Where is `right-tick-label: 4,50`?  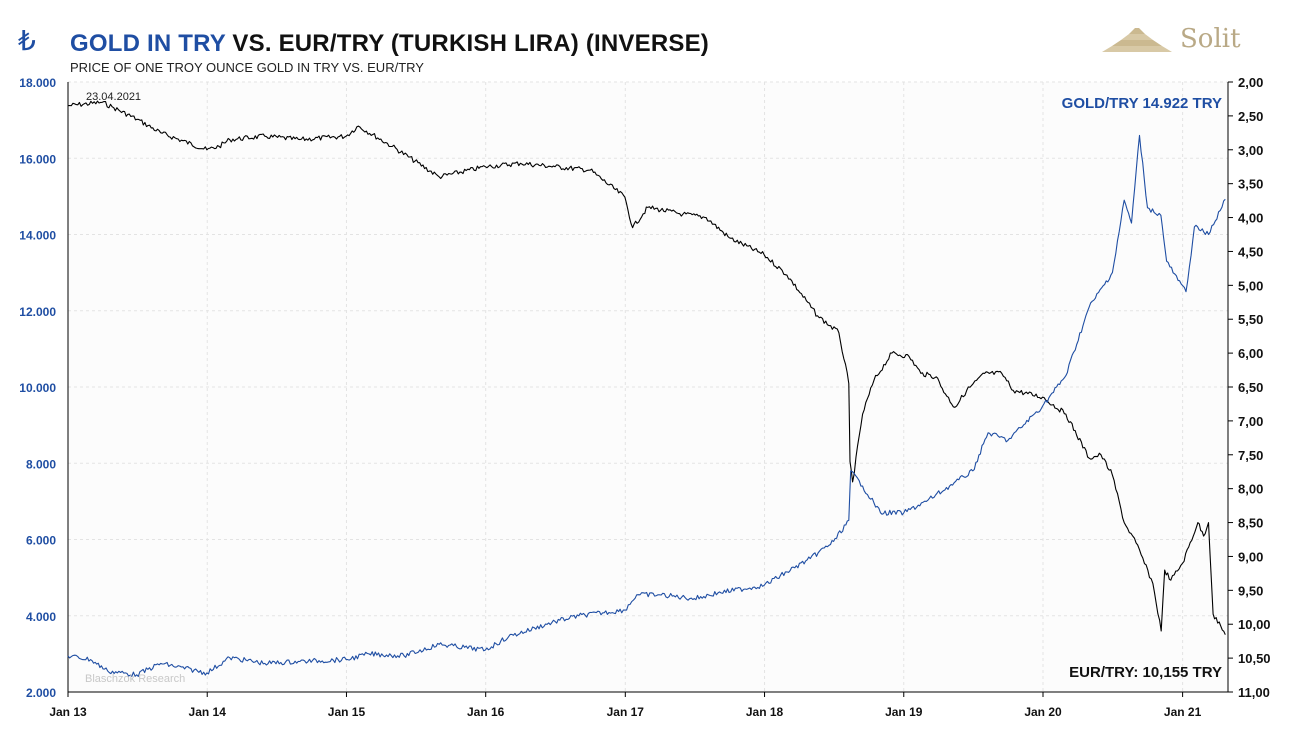
right-tick-label: 4,50 is located at coordinates (1250, 251).